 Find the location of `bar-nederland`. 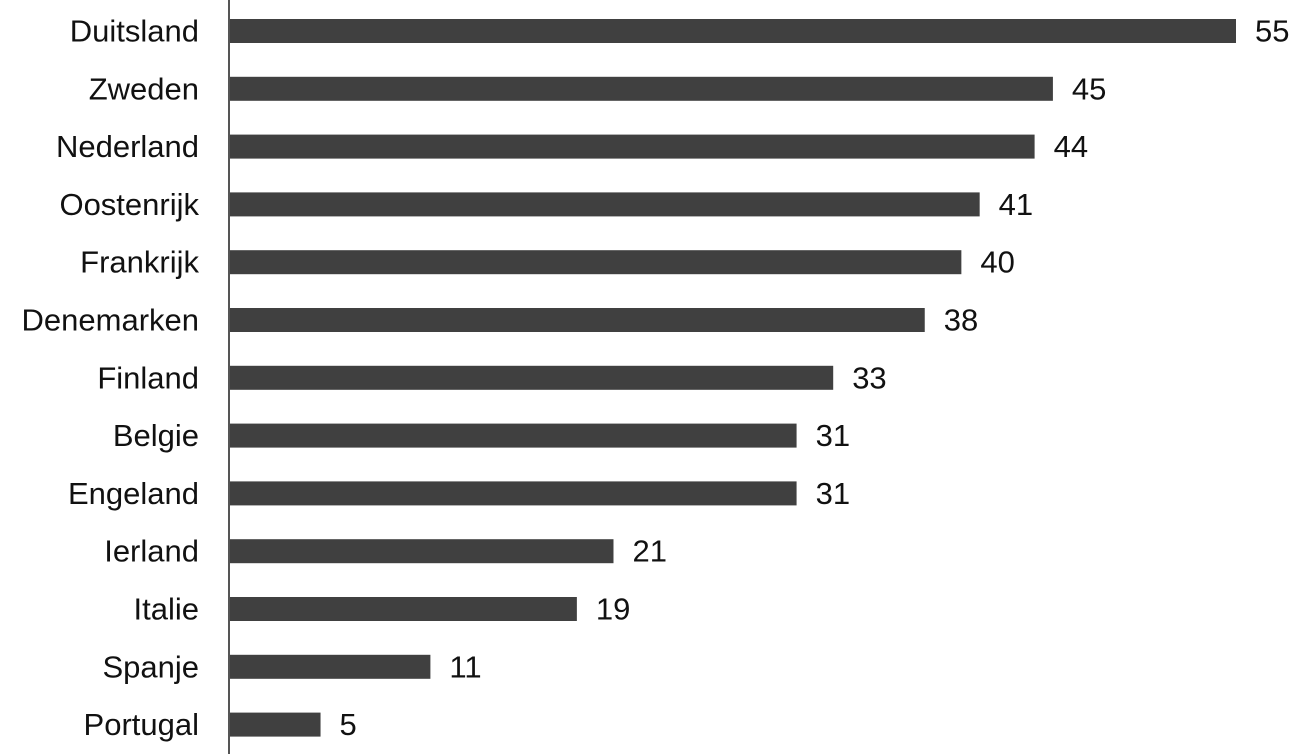

bar-nederland is located at coordinates (632, 146).